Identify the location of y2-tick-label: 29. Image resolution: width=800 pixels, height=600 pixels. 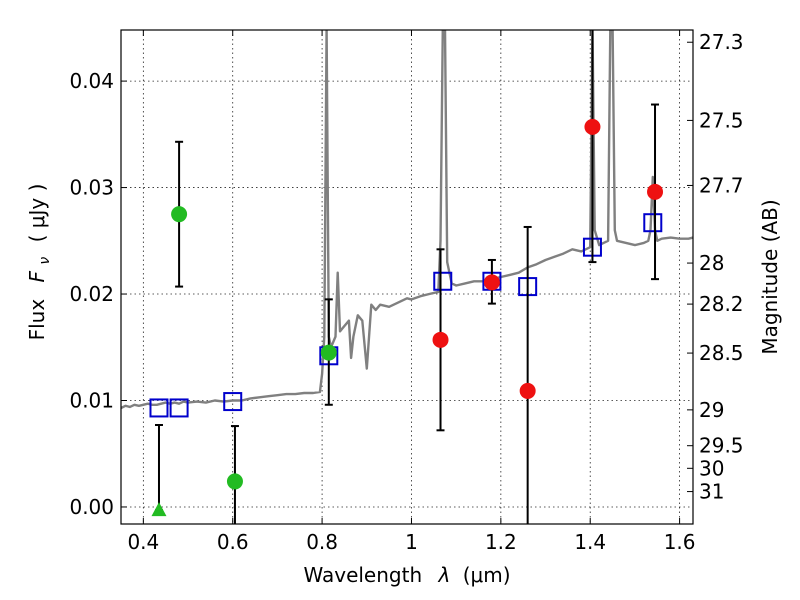
(711, 410).